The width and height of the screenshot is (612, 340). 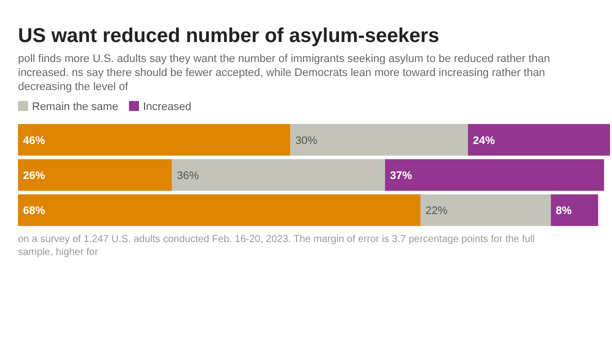 What do you see at coordinates (306, 140) in the screenshot?
I see `data-label: 30%` at bounding box center [306, 140].